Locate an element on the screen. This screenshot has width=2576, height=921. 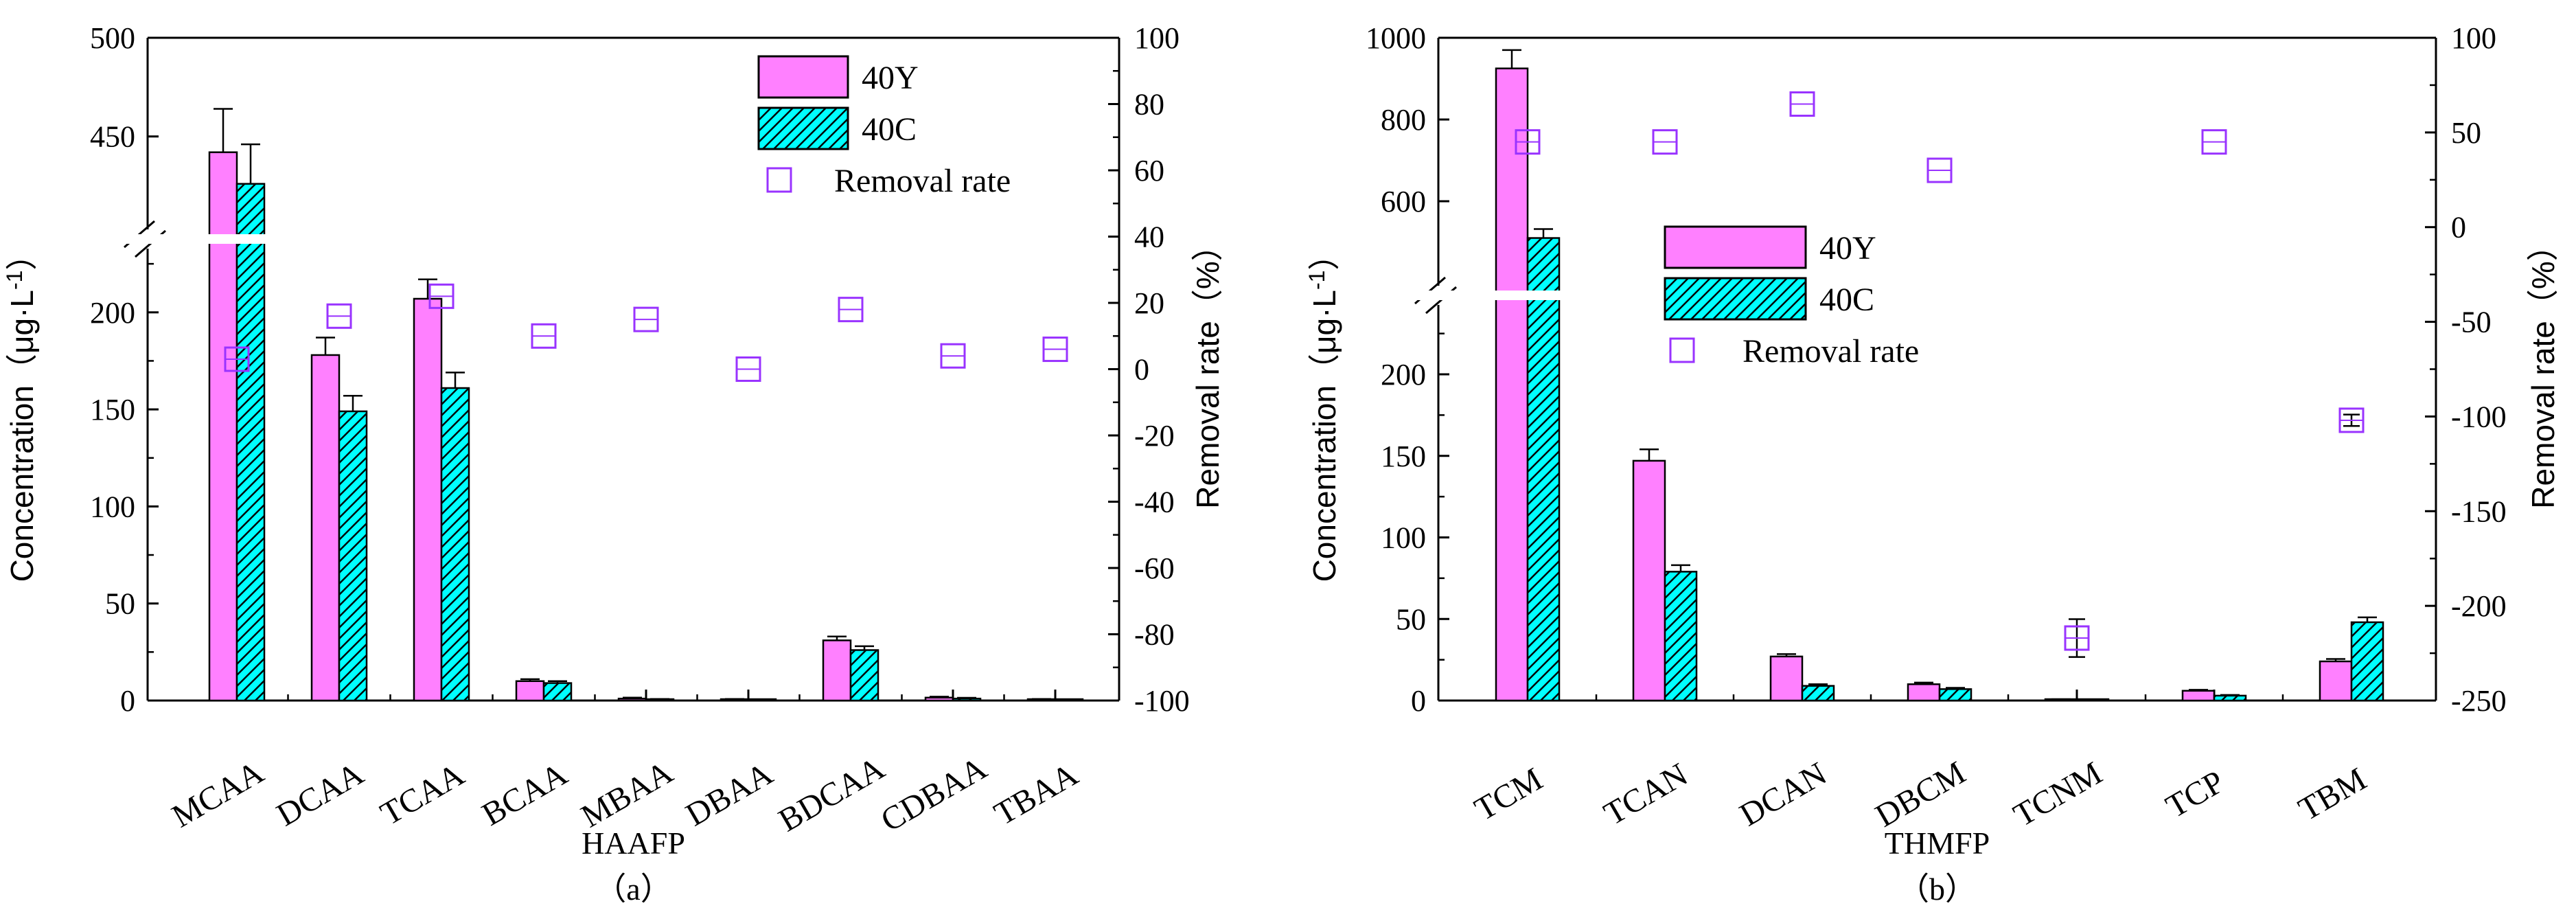
p1-y-tick-label: 50 is located at coordinates (120, 604).